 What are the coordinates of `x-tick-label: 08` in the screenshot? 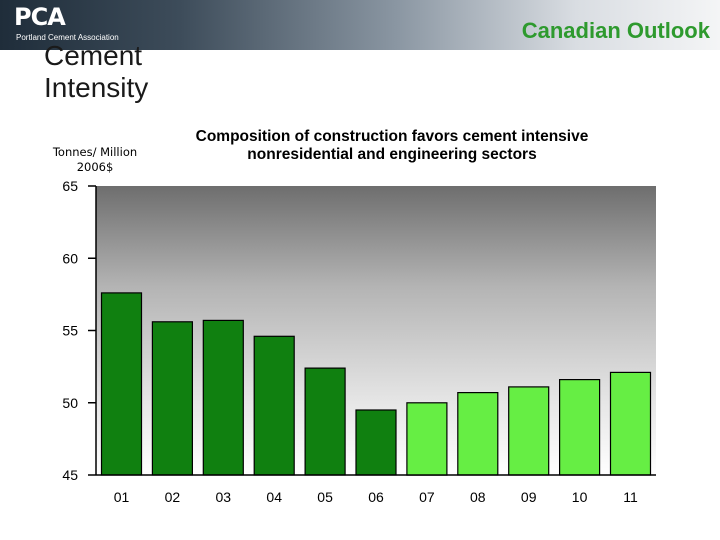 It's located at (478, 497).